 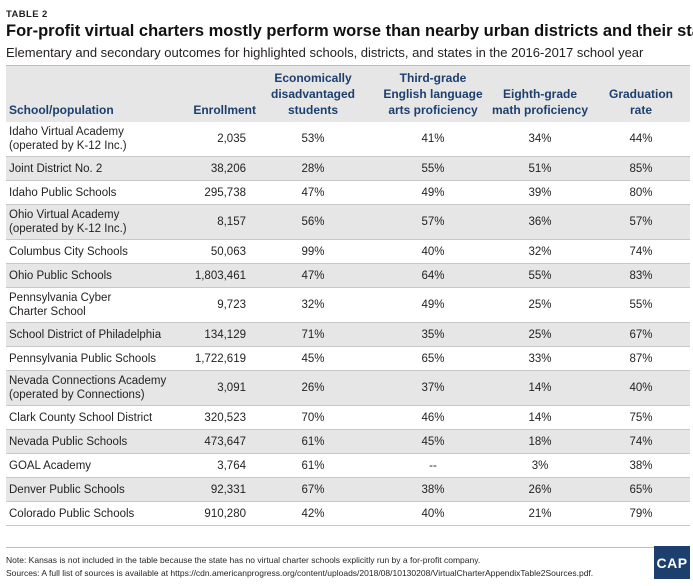 What do you see at coordinates (60, 275) in the screenshot?
I see `school-name-line: Ohio Public Schools` at bounding box center [60, 275].